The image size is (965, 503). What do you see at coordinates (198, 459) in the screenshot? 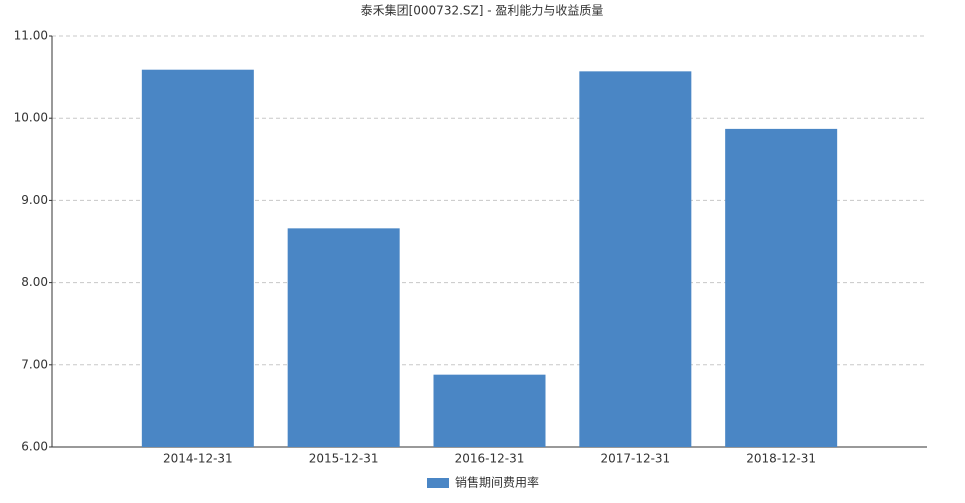
I see `x-tick-label: 2014-12-31` at bounding box center [198, 459].